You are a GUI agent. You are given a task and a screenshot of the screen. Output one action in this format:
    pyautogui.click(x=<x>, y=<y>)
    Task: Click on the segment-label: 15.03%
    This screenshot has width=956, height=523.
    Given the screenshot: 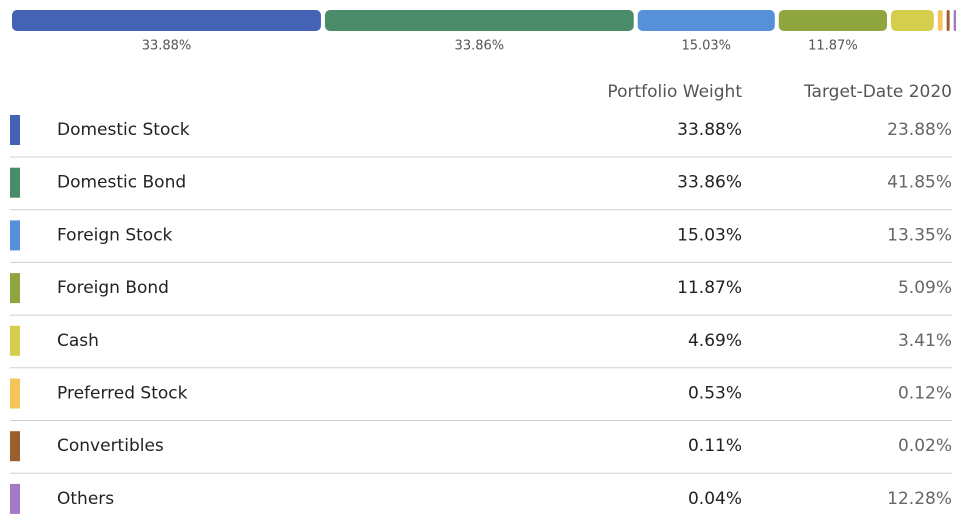 What is the action you would take?
    pyautogui.click(x=706, y=46)
    